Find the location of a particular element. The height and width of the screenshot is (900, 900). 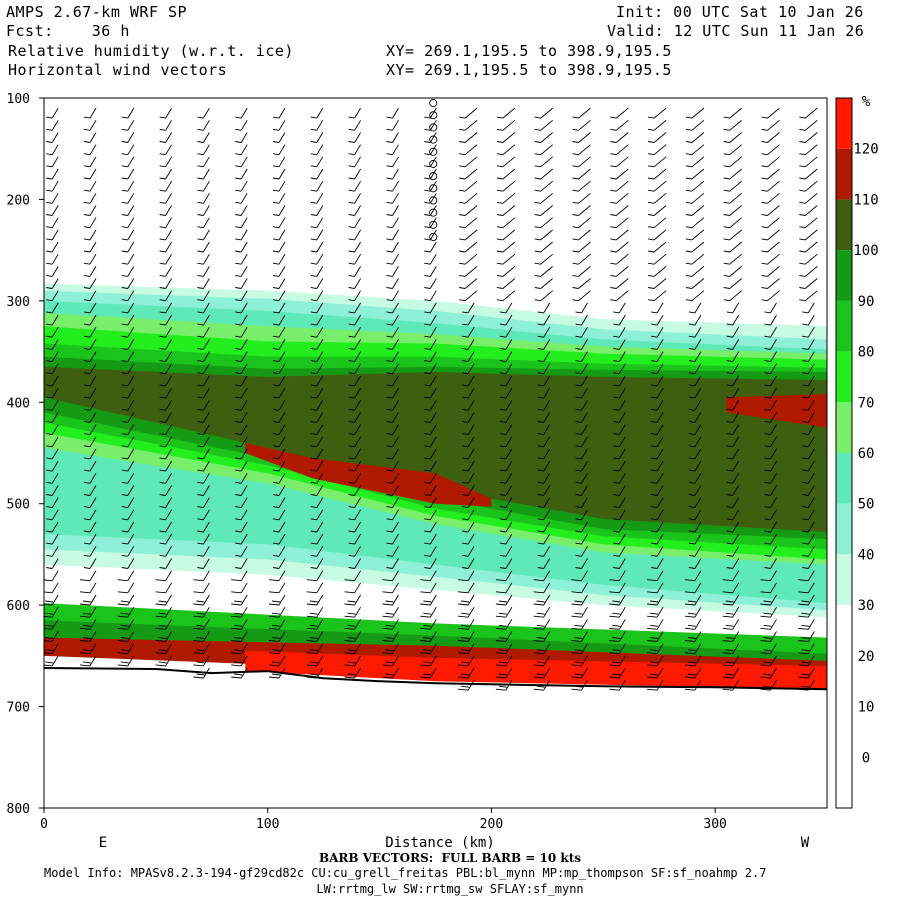

y-tick-label: 800 is located at coordinates (18, 809).